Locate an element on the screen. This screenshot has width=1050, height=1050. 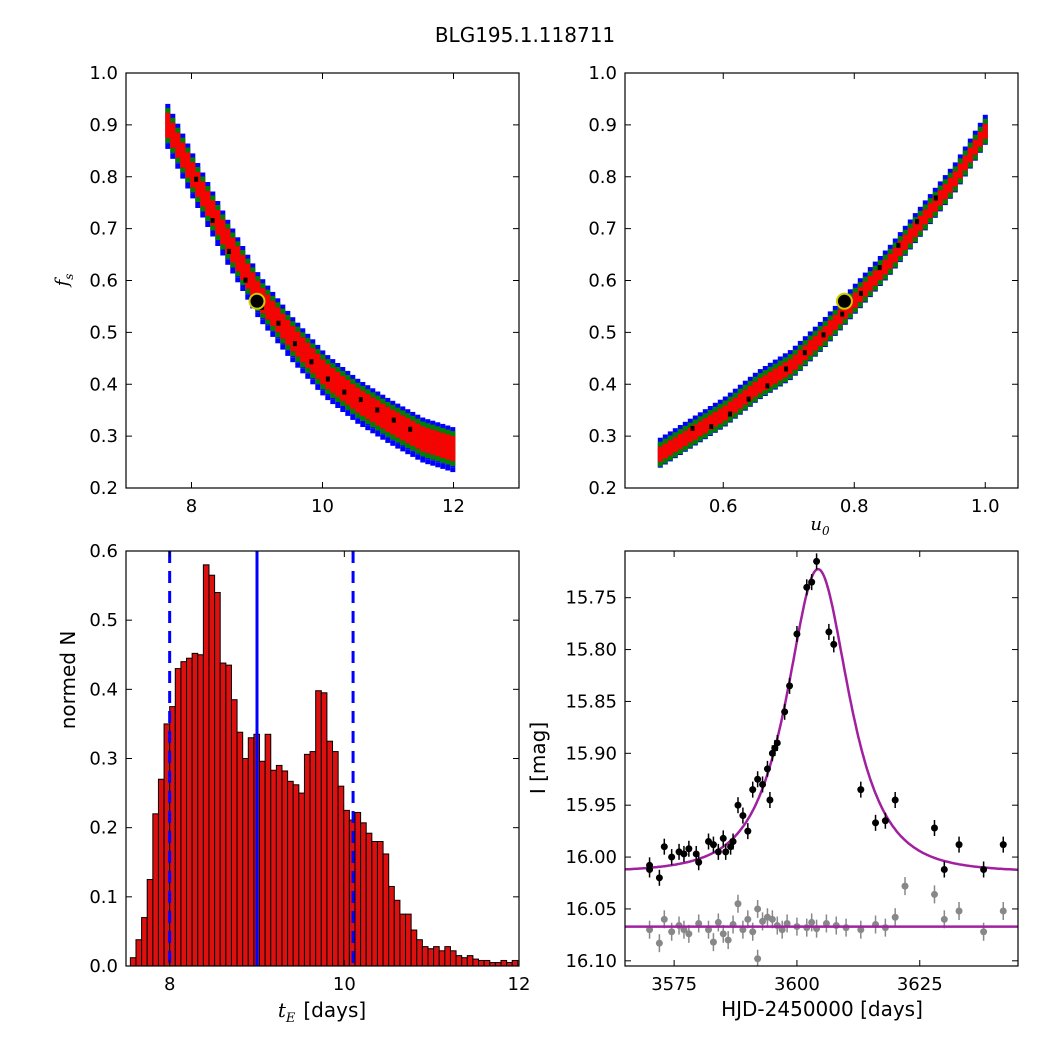
posterior-point-core is located at coordinates (360, 400).